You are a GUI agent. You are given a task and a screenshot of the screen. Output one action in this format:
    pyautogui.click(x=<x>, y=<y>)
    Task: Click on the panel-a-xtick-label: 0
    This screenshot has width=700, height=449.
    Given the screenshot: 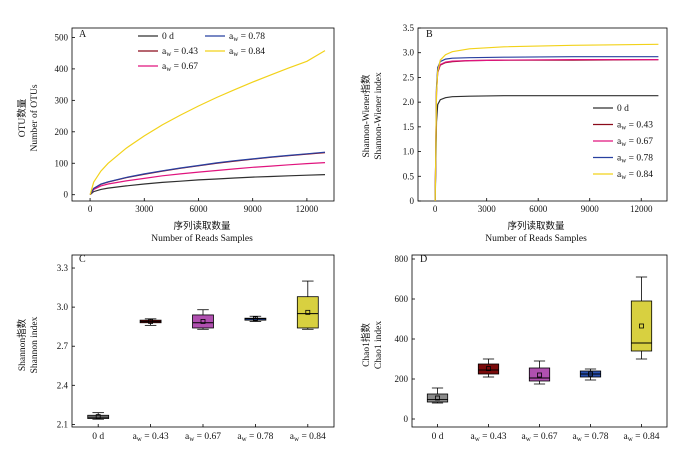 What is the action you would take?
    pyautogui.click(x=90, y=209)
    